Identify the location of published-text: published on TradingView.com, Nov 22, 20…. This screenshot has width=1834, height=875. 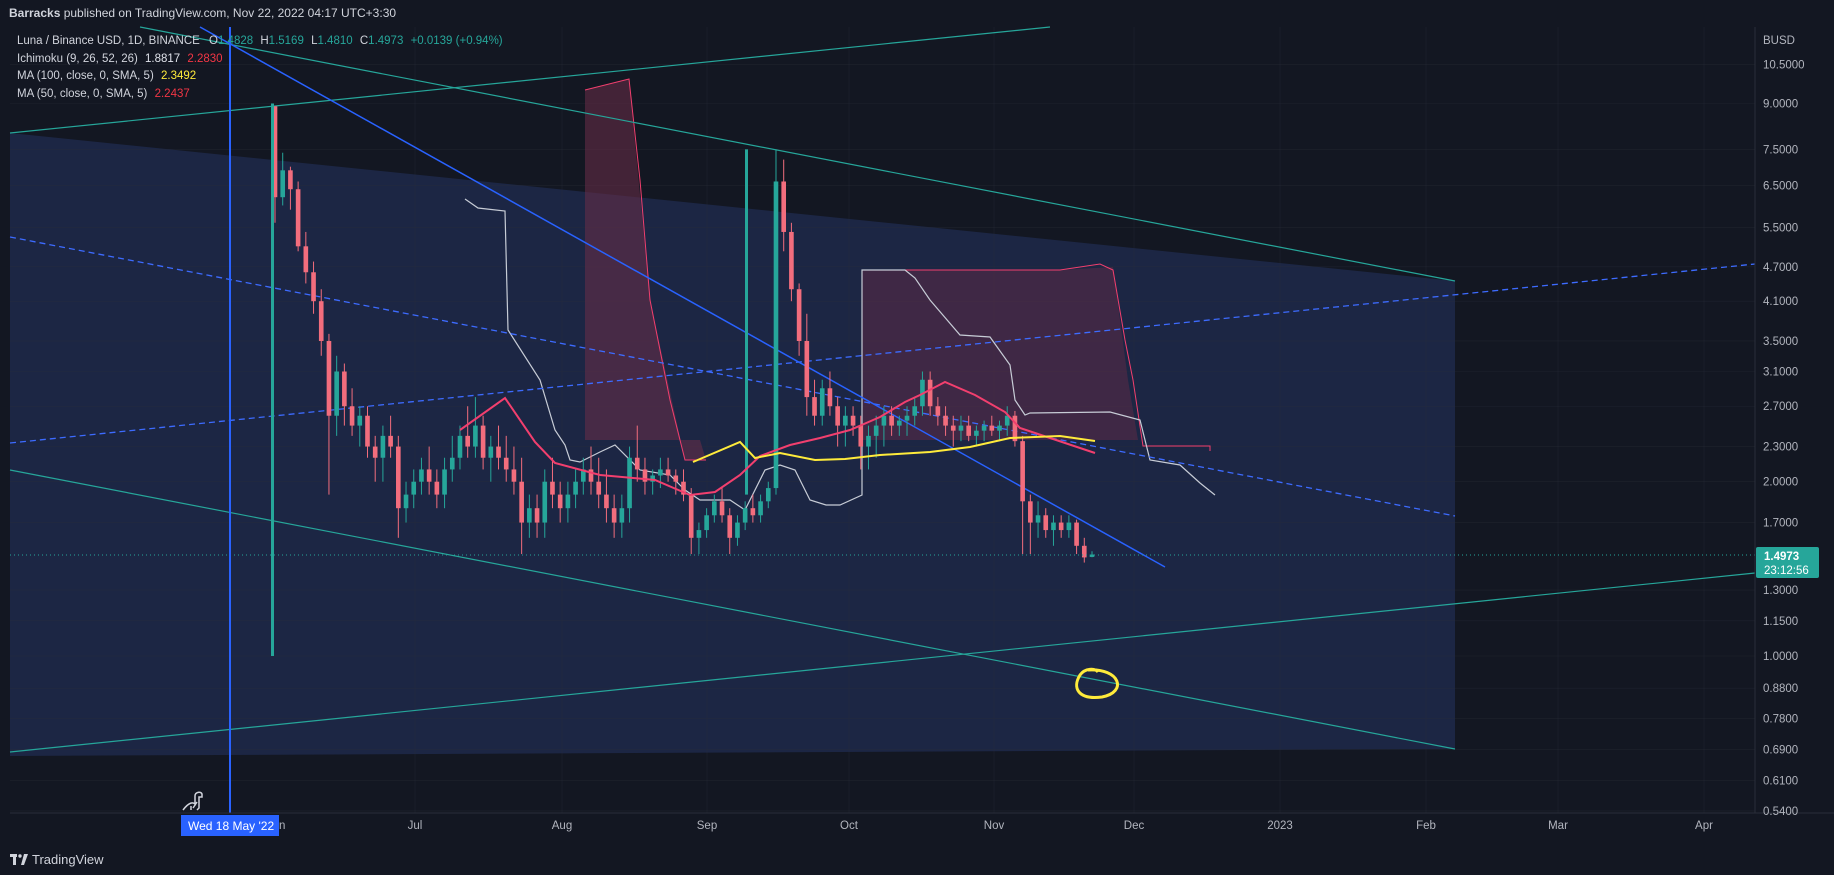
(228, 13).